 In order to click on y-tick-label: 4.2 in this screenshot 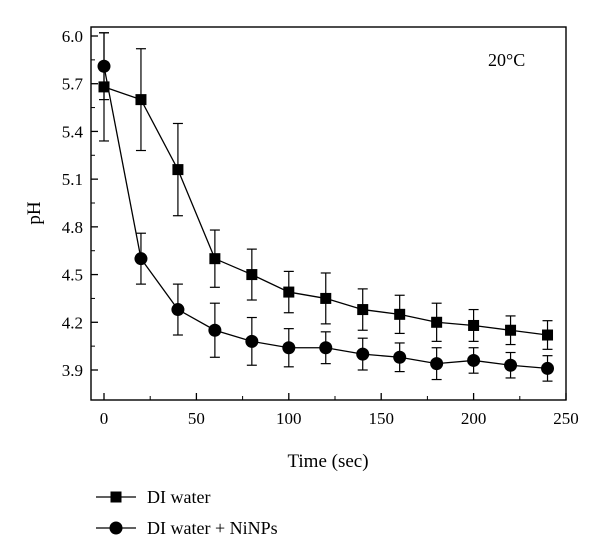, I will do `click(72, 322)`.